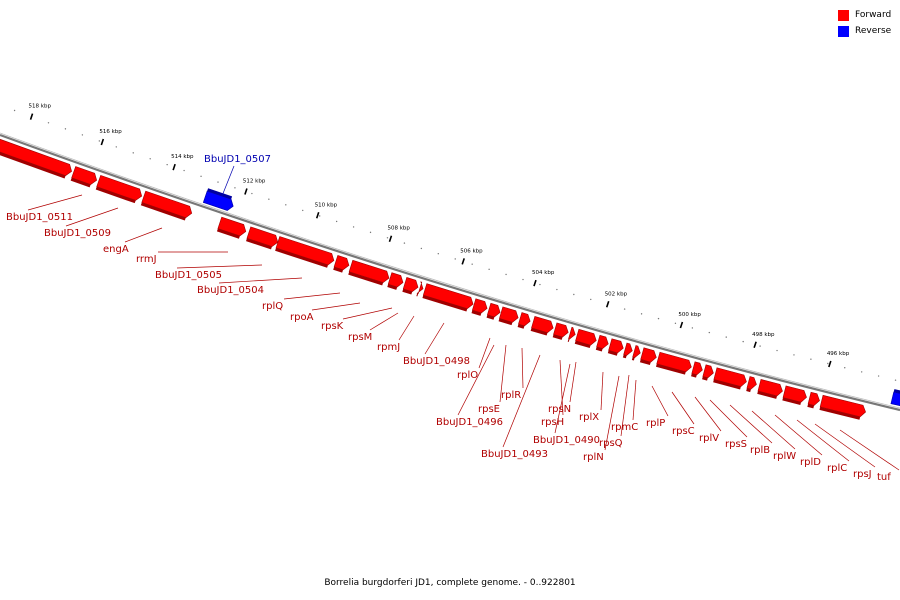 This screenshot has height=600, width=900. I want to click on gene-label-rplx: rplX, so click(589, 417).